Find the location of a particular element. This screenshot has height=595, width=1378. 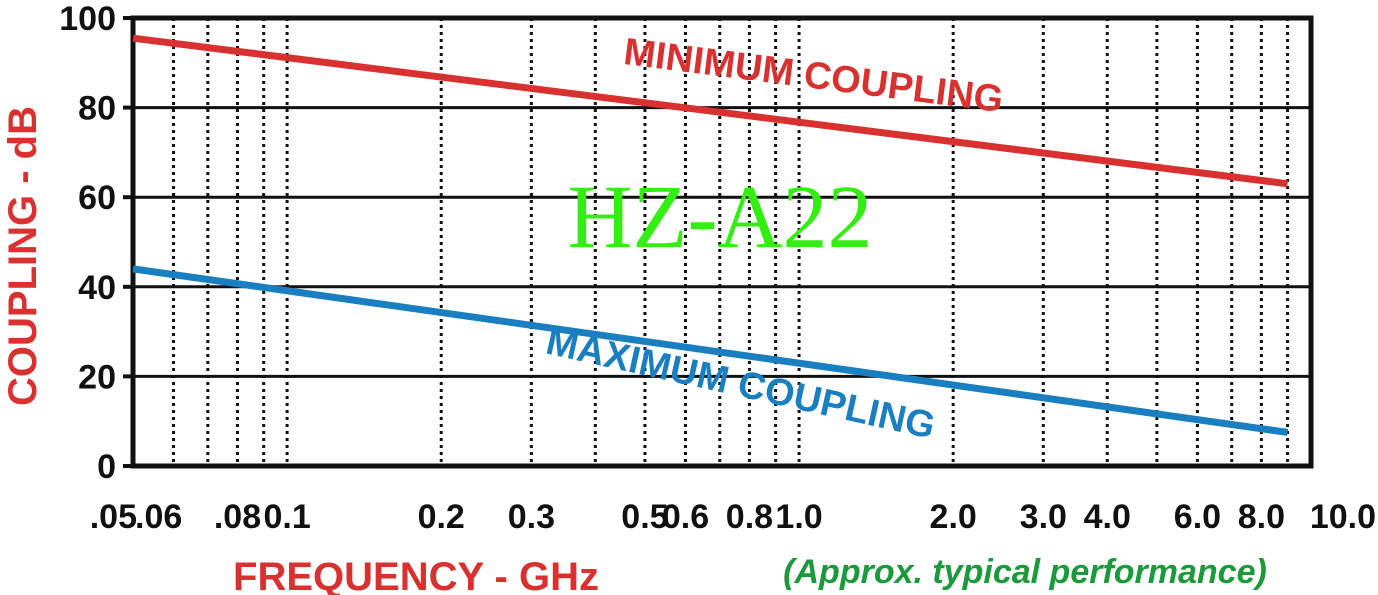

x-tick-label: 1.0 is located at coordinates (798, 517).